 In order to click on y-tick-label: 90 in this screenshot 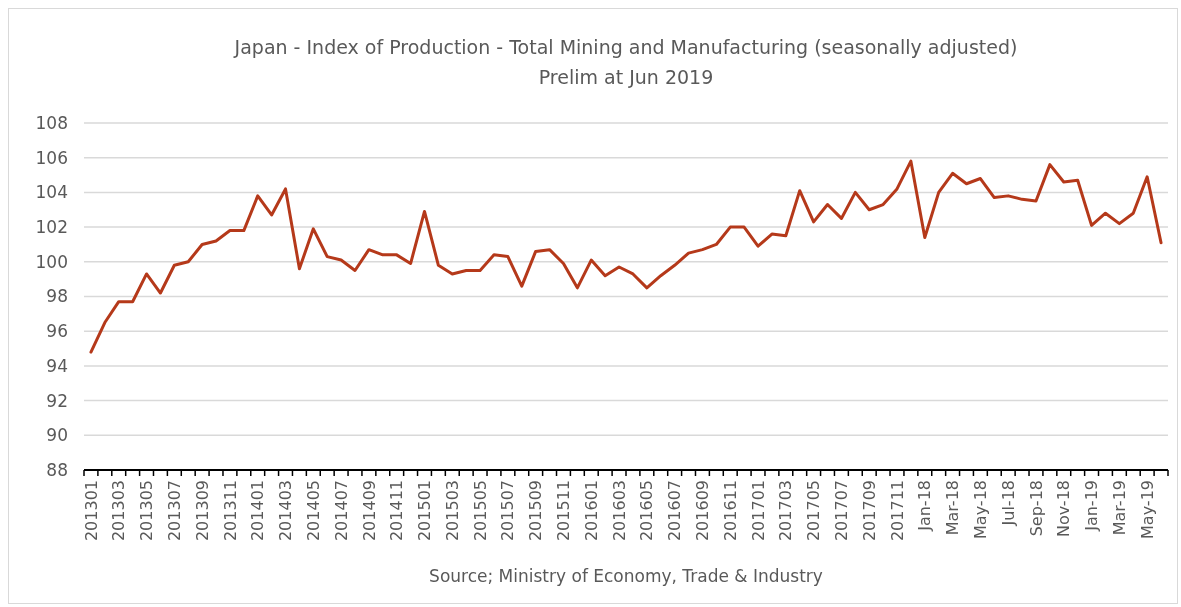, I will do `click(57, 435)`.